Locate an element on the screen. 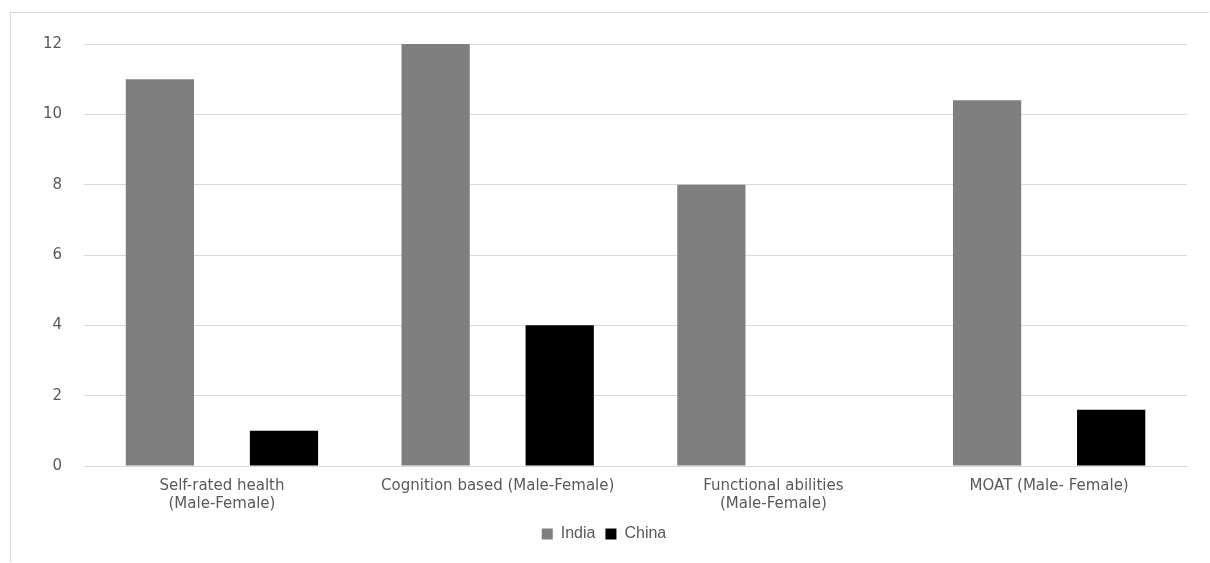  y-tick-label: 8 is located at coordinates (57, 183).